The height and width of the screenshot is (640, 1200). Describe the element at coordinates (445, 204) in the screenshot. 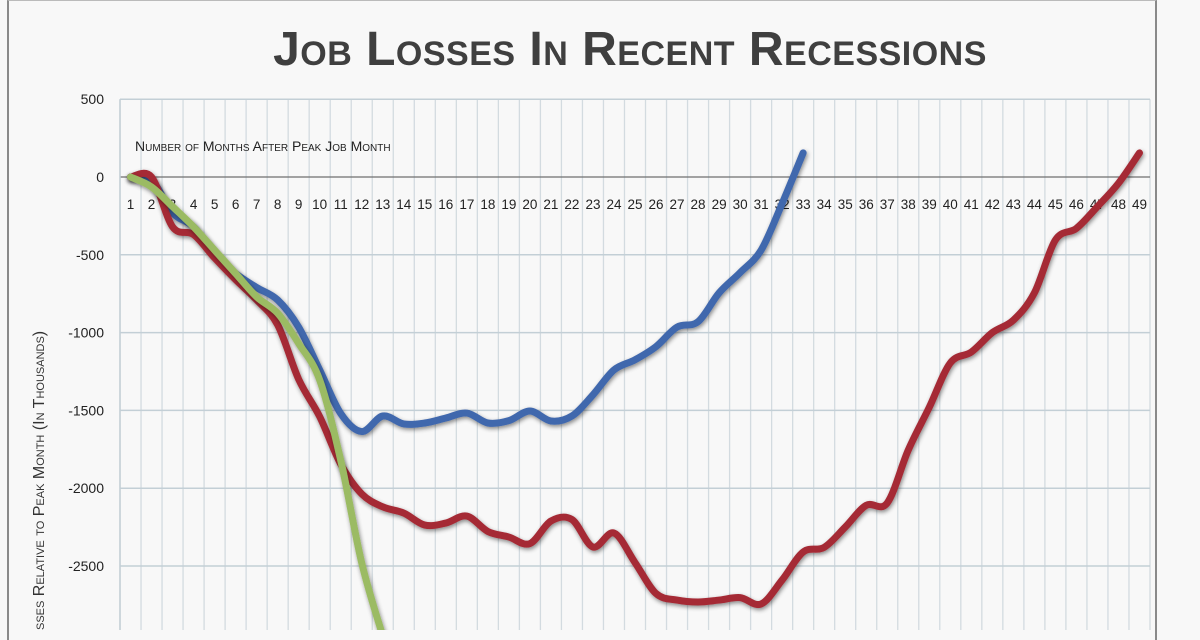

I see `x-tick-label: 16` at that location.